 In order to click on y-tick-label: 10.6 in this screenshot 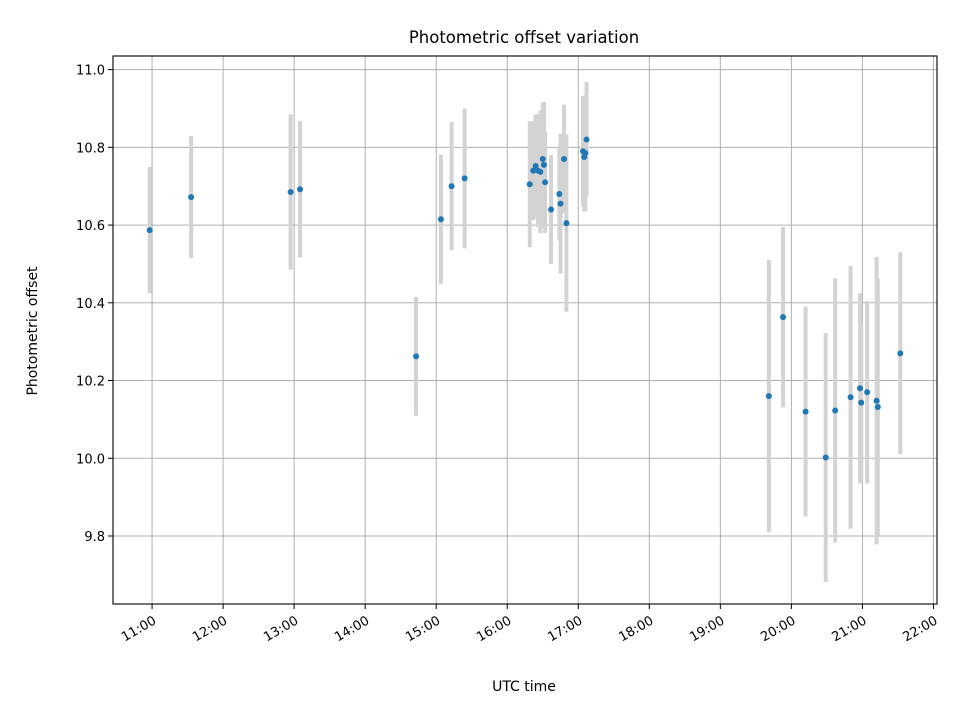, I will do `click(90, 226)`.